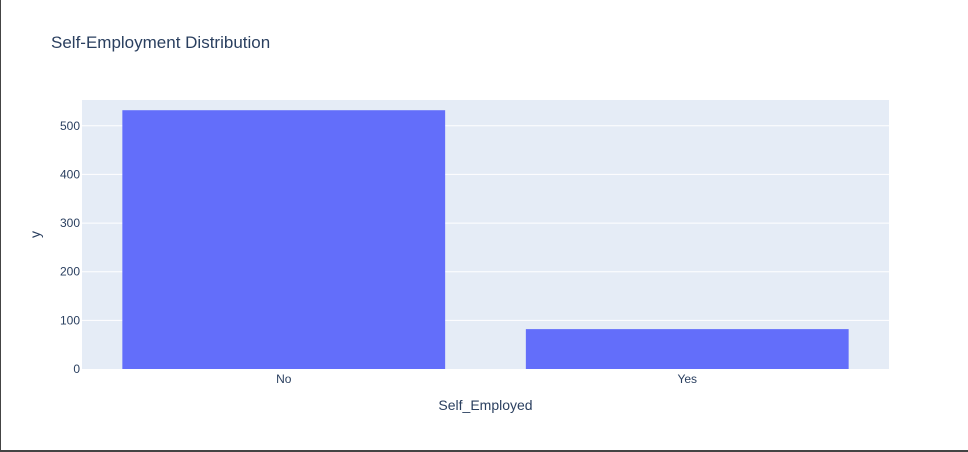 The width and height of the screenshot is (968, 452). What do you see at coordinates (70, 247) in the screenshot?
I see `y-axis-ticks: 0 100 200 300 400 500` at bounding box center [70, 247].